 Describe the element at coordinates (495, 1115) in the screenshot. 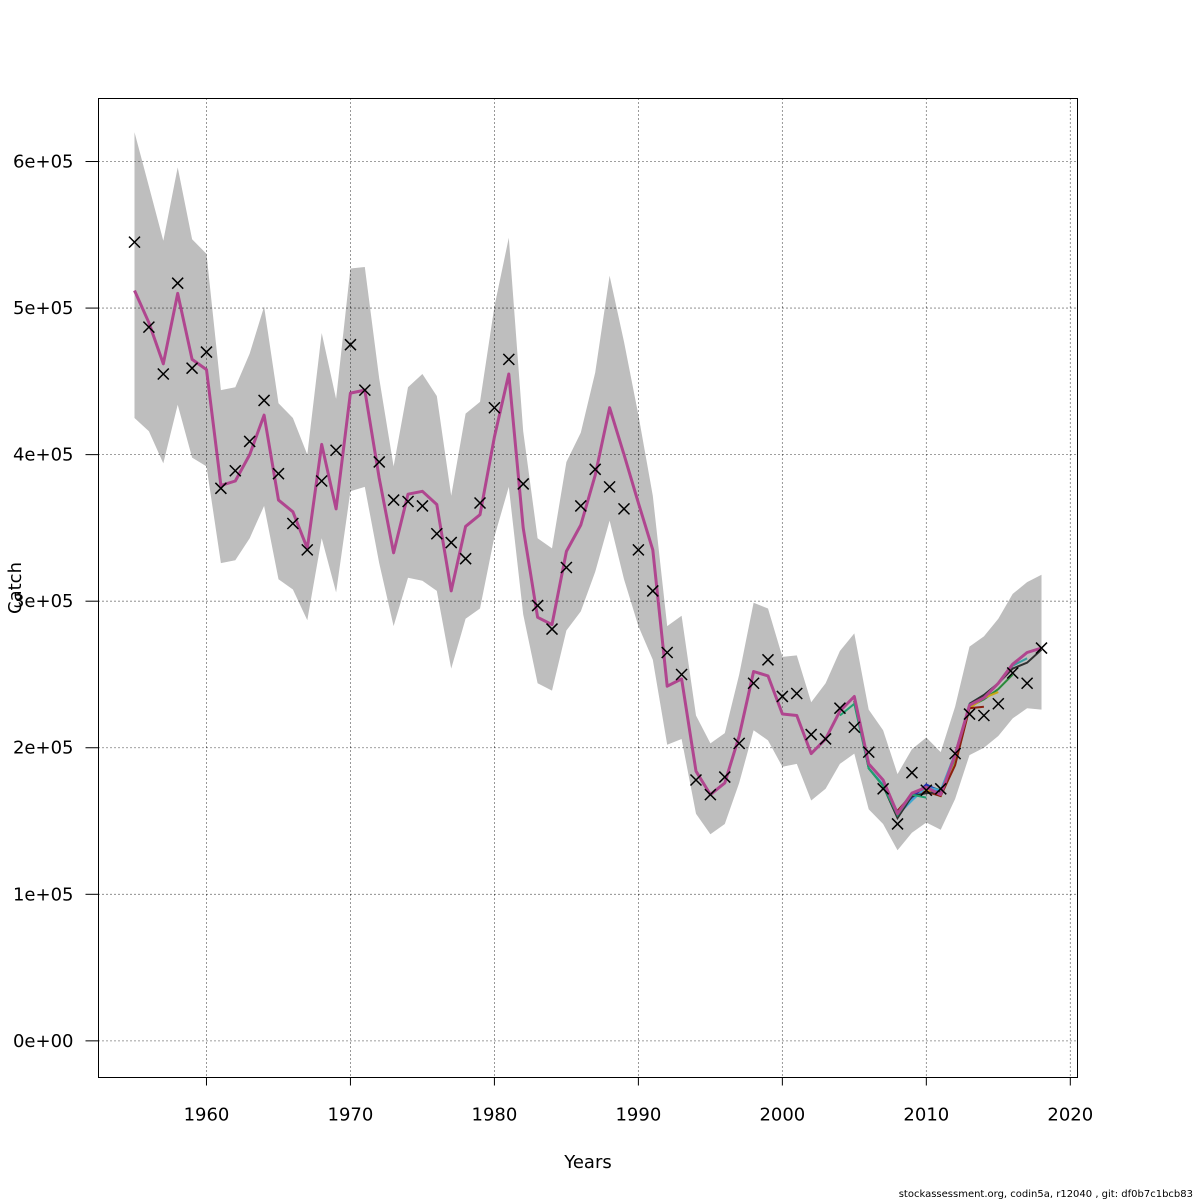

I see `x-tick-label: 1980` at that location.